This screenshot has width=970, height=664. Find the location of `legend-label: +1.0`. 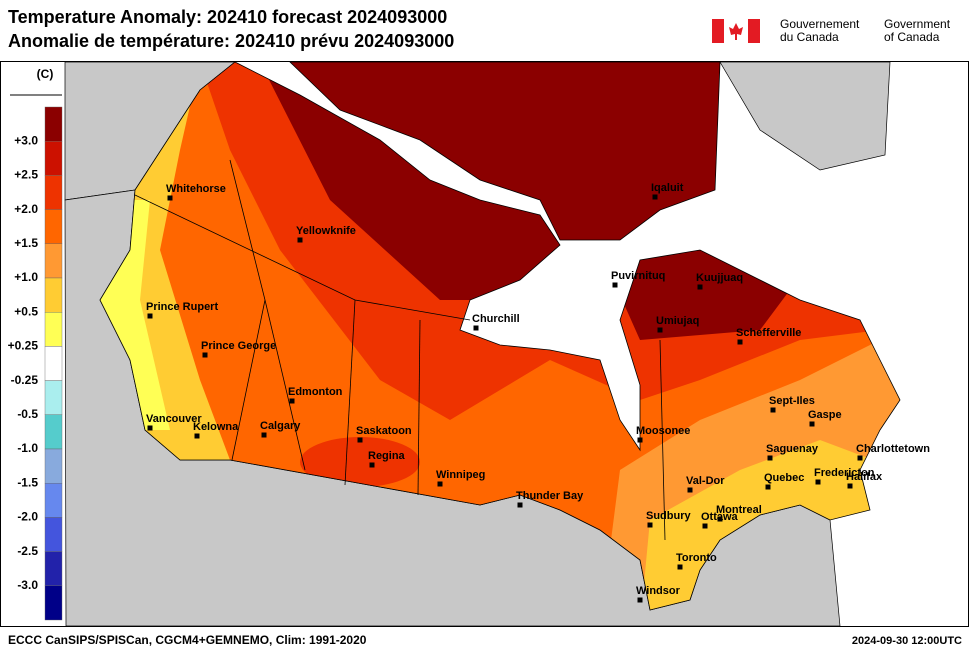

legend-label: +1.0 is located at coordinates (26, 277).